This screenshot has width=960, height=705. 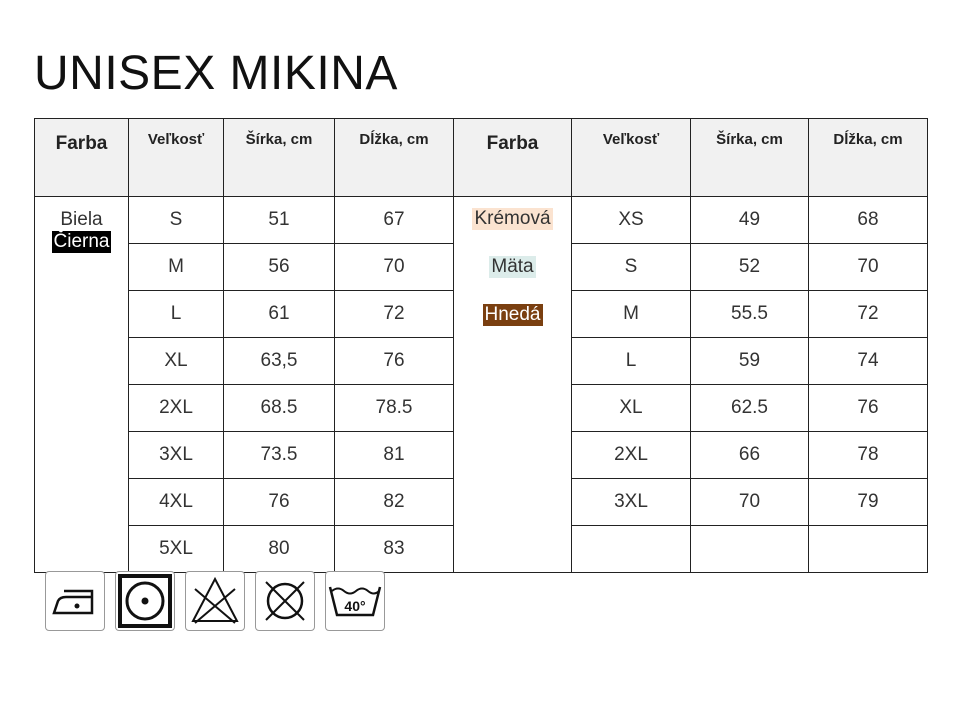 What do you see at coordinates (749, 267) in the screenshot?
I see `cell: 52` at bounding box center [749, 267].